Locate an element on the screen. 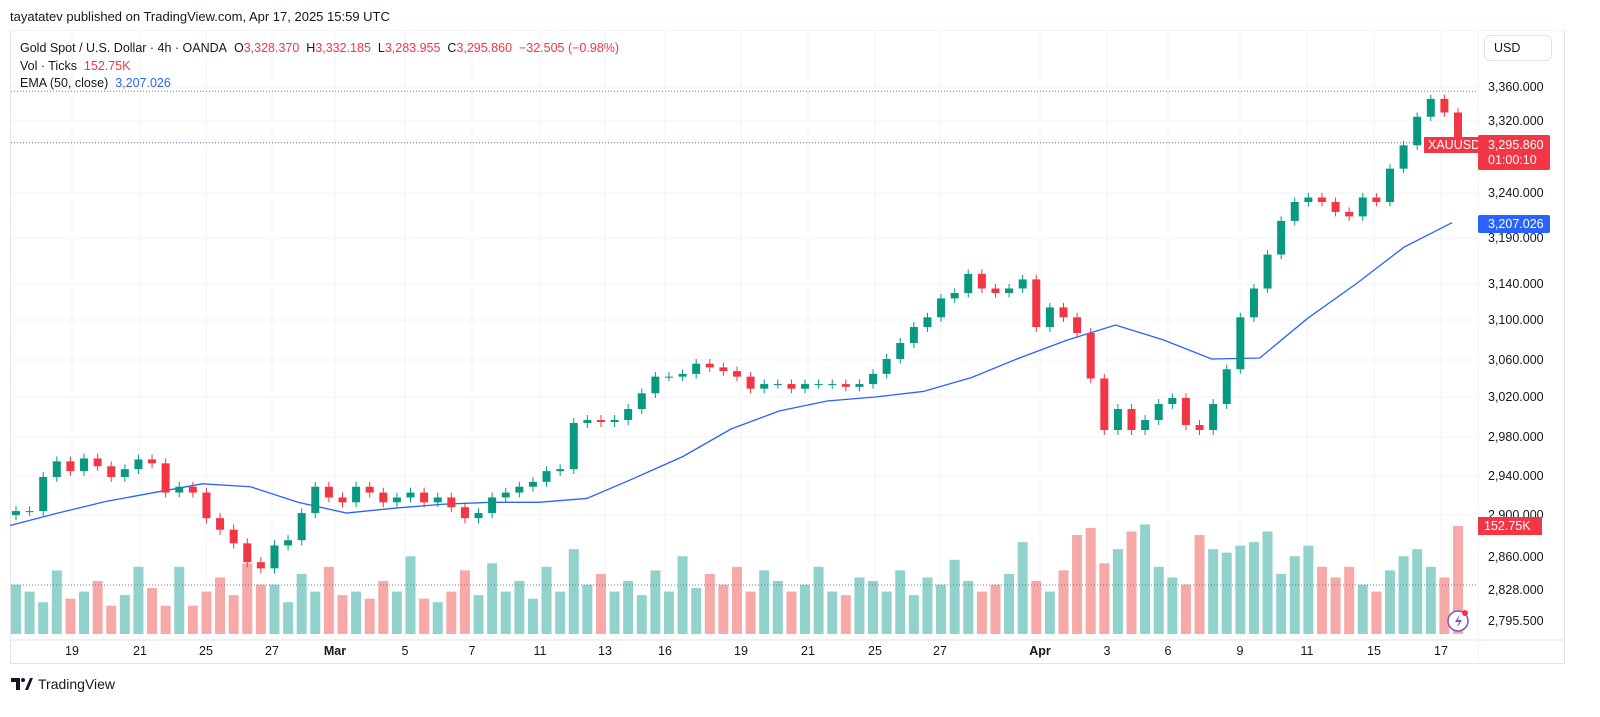  tradingview-logo-icon is located at coordinates (22, 684).